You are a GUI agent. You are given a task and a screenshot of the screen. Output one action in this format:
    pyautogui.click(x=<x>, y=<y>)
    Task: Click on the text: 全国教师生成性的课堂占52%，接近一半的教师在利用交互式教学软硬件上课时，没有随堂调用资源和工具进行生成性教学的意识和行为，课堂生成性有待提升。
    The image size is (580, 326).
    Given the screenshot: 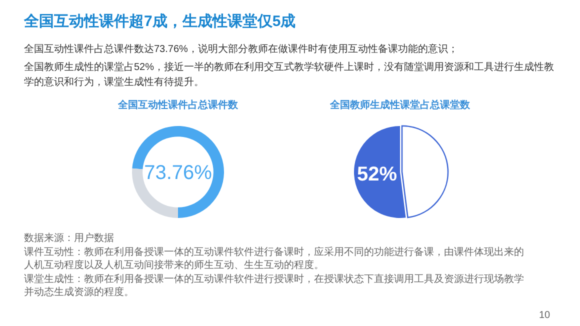 What is the action you would take?
    pyautogui.click(x=289, y=75)
    